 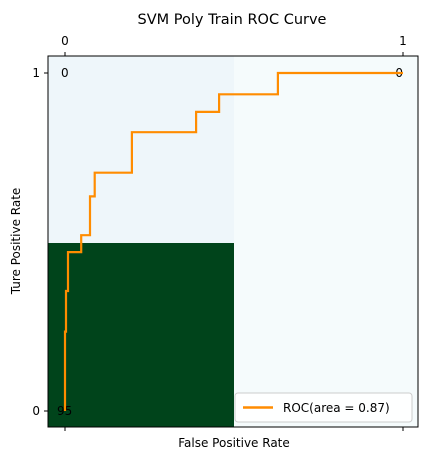 I want to click on cell-count-r0-c0: 0, so click(x=65, y=73).